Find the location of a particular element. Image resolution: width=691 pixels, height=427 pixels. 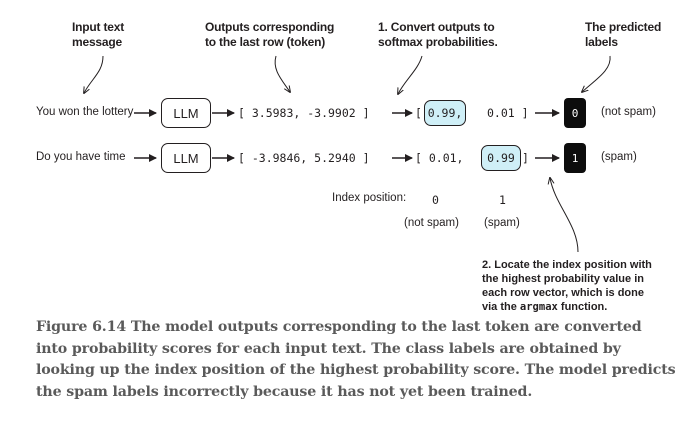

input-text-row-1: You won the lottery is located at coordinates (85, 112).